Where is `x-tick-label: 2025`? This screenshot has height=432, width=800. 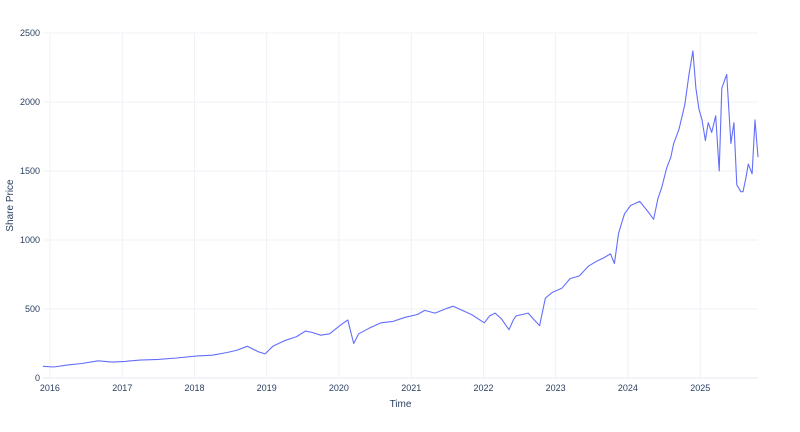 x-tick-label: 2025 is located at coordinates (700, 388).